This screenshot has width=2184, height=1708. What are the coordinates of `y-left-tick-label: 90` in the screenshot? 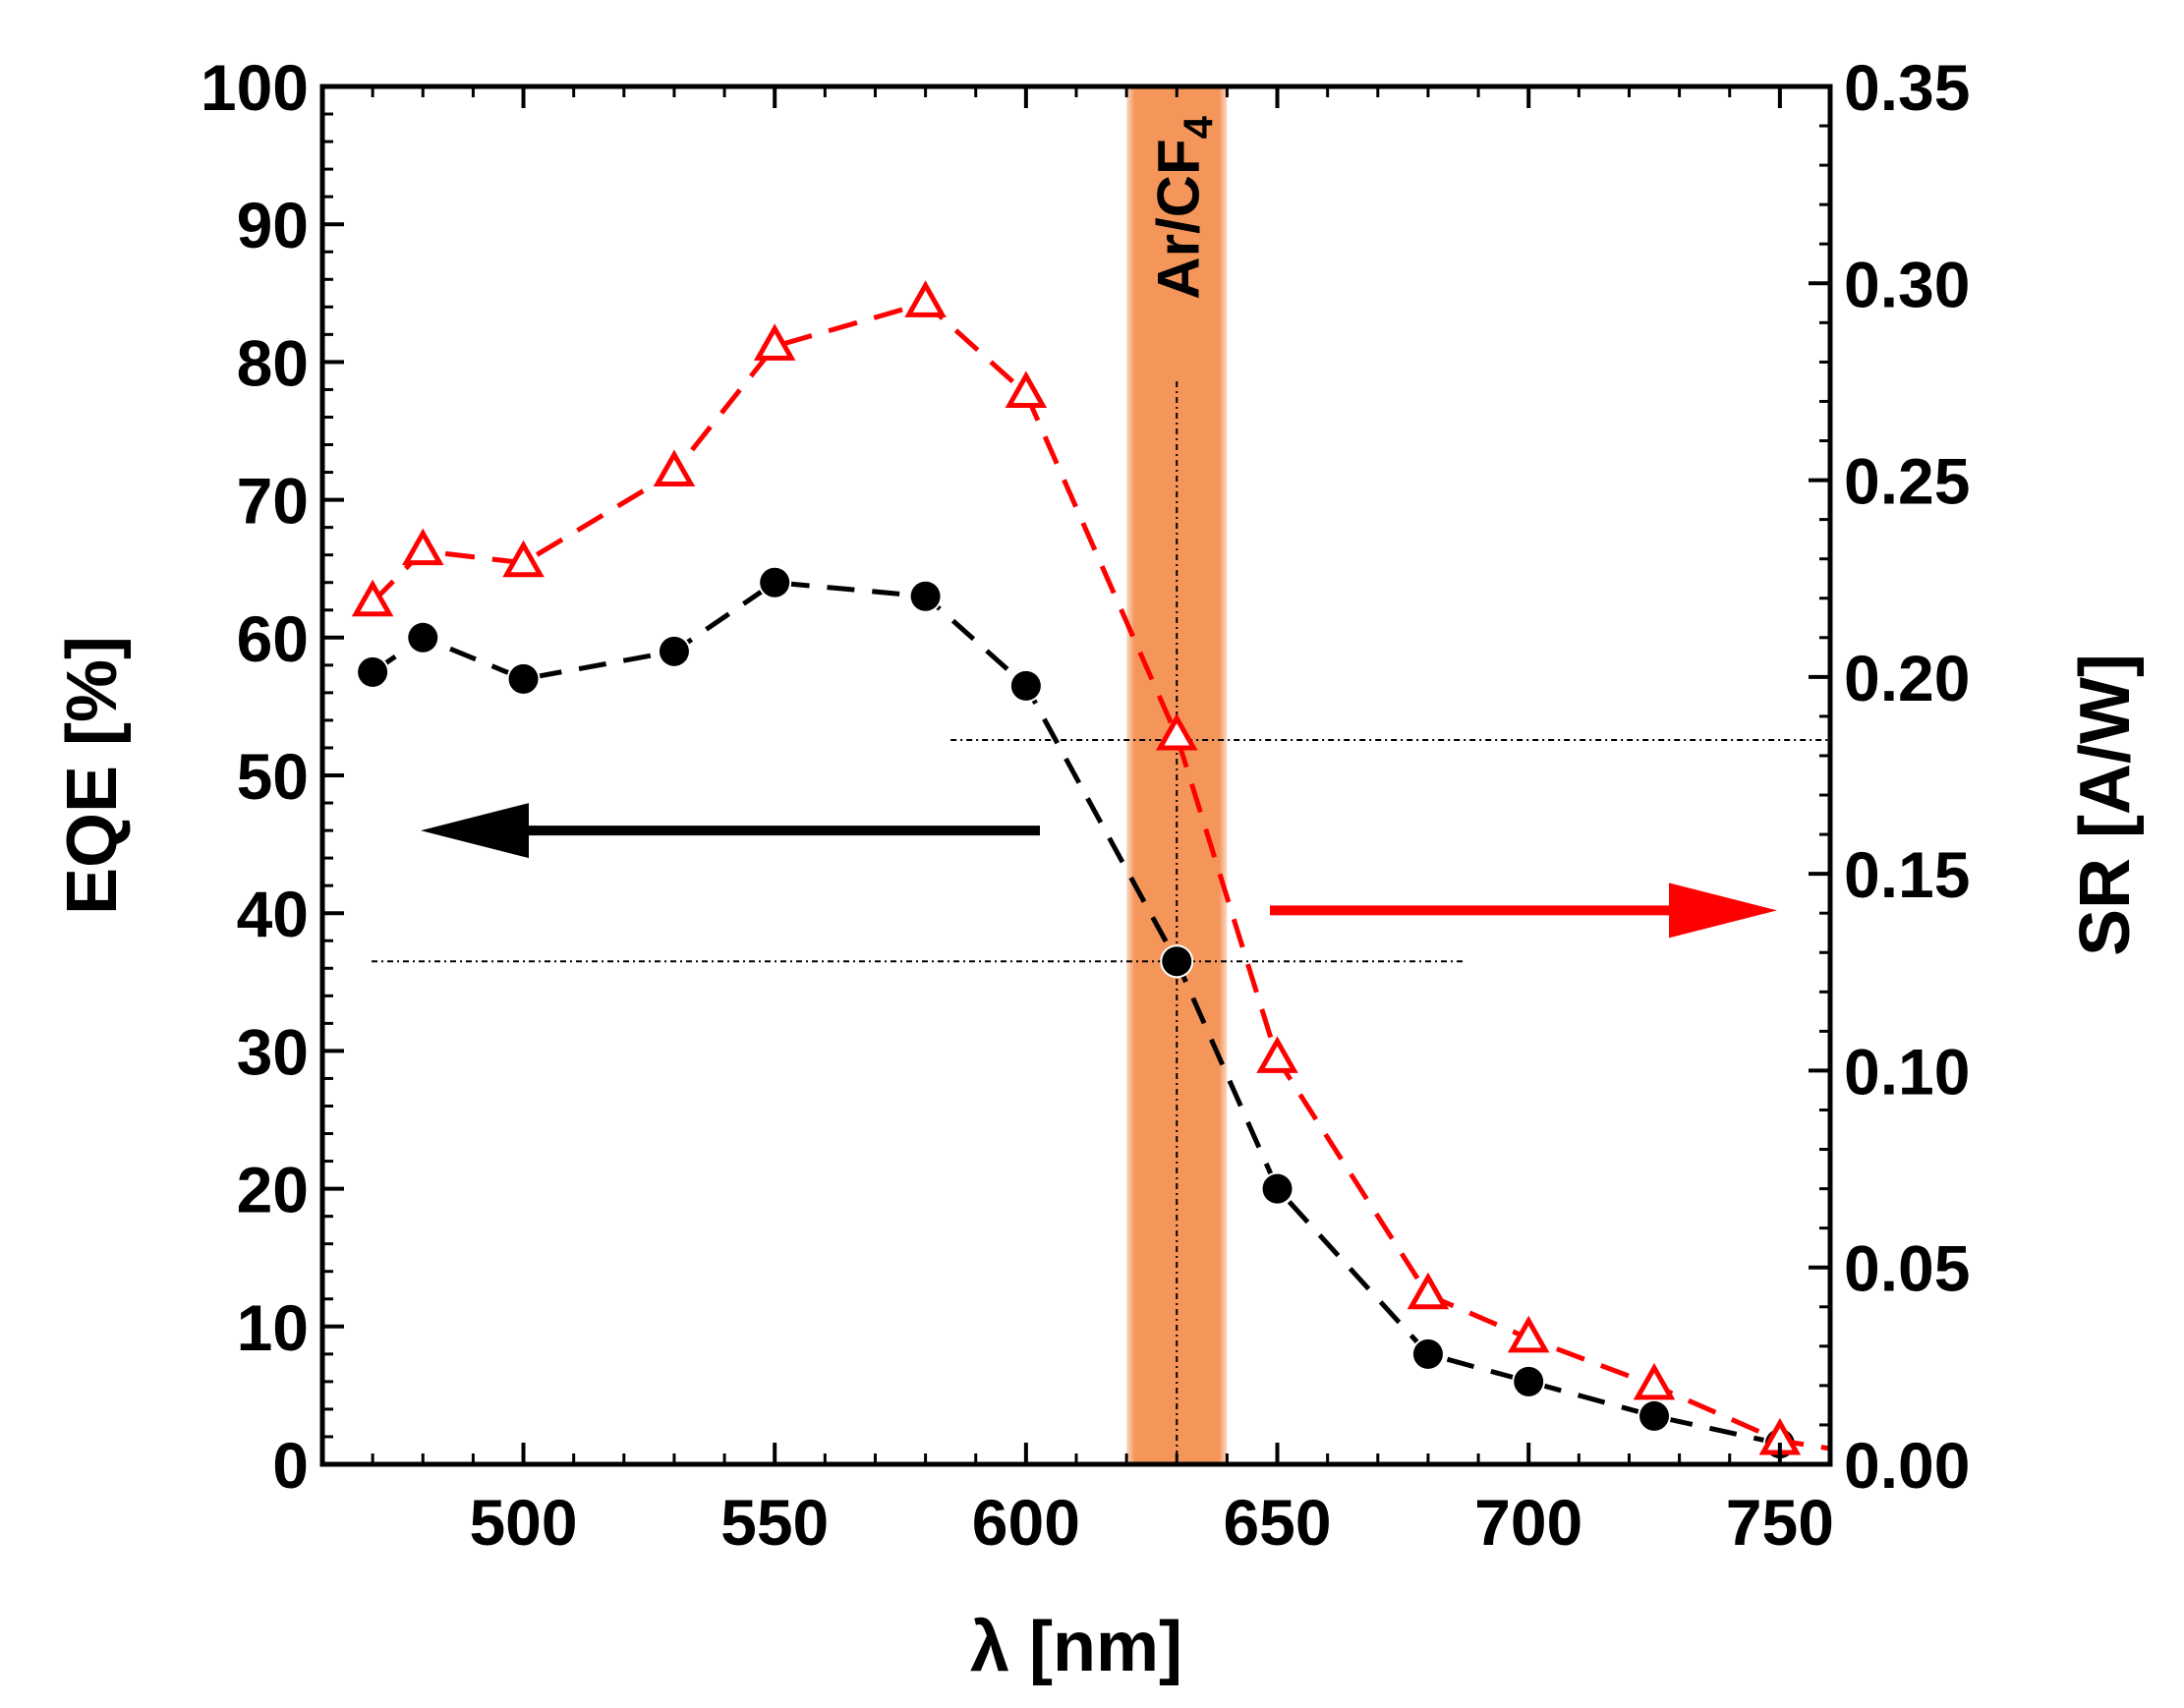 It's located at (273, 225).